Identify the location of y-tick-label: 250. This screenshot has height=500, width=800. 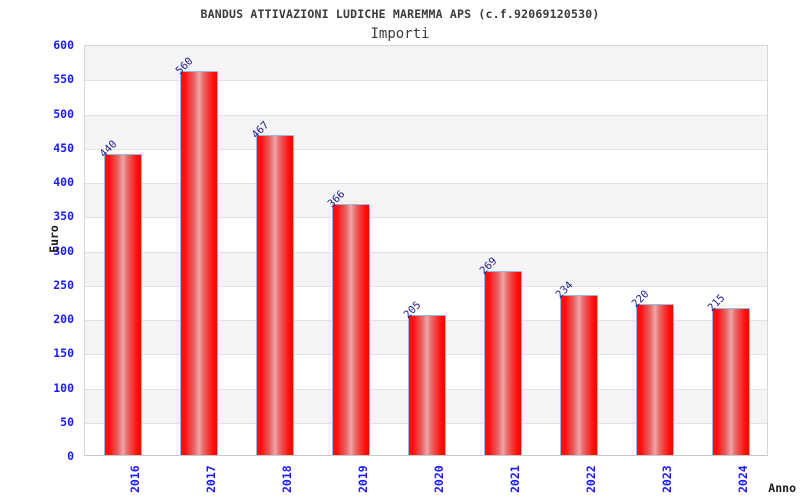
(63, 284).